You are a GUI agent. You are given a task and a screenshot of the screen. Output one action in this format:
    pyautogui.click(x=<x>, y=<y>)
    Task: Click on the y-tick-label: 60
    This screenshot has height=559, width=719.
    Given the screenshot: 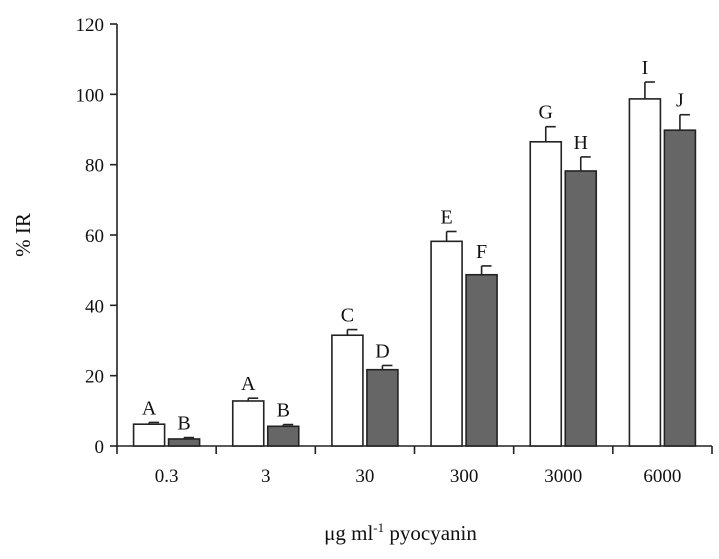 What is the action you would take?
    pyautogui.click(x=94, y=236)
    